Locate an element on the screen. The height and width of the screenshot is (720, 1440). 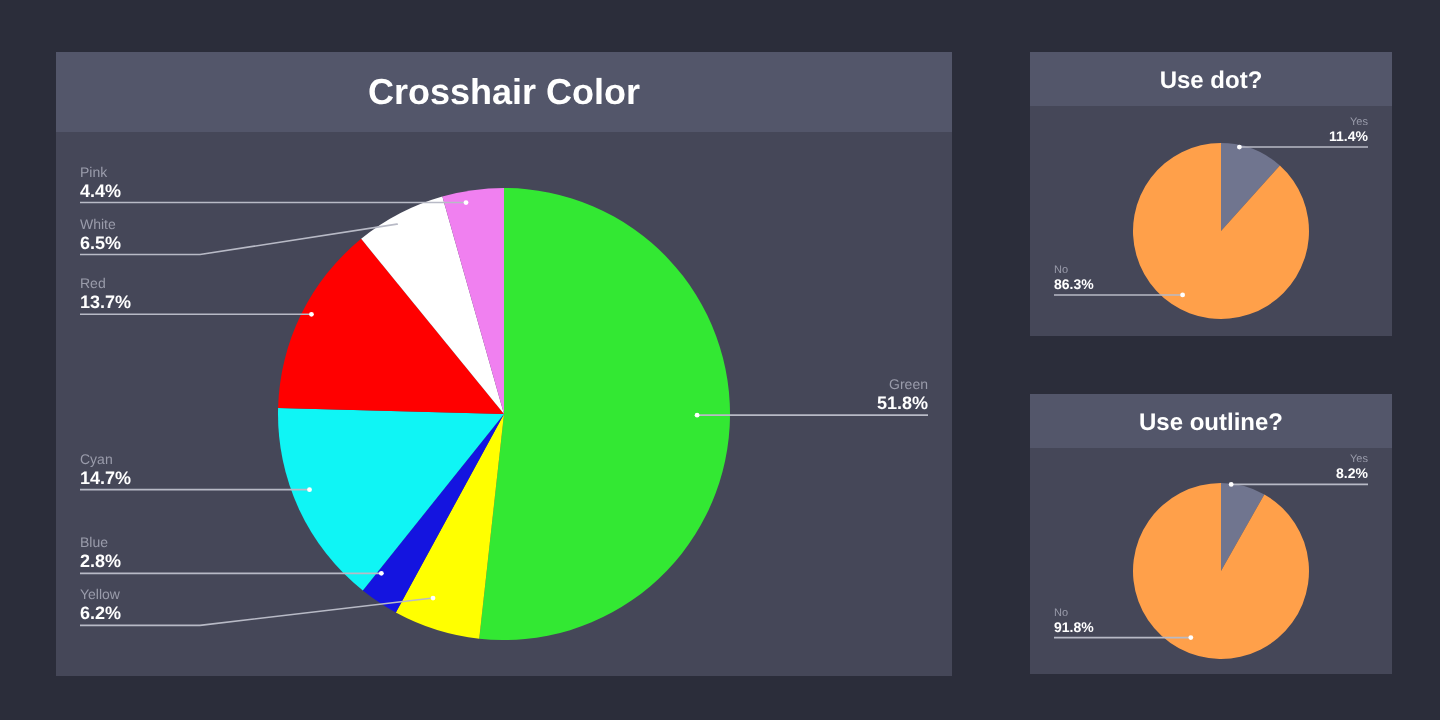
data-label: 13.7% is located at coordinates (106, 302).